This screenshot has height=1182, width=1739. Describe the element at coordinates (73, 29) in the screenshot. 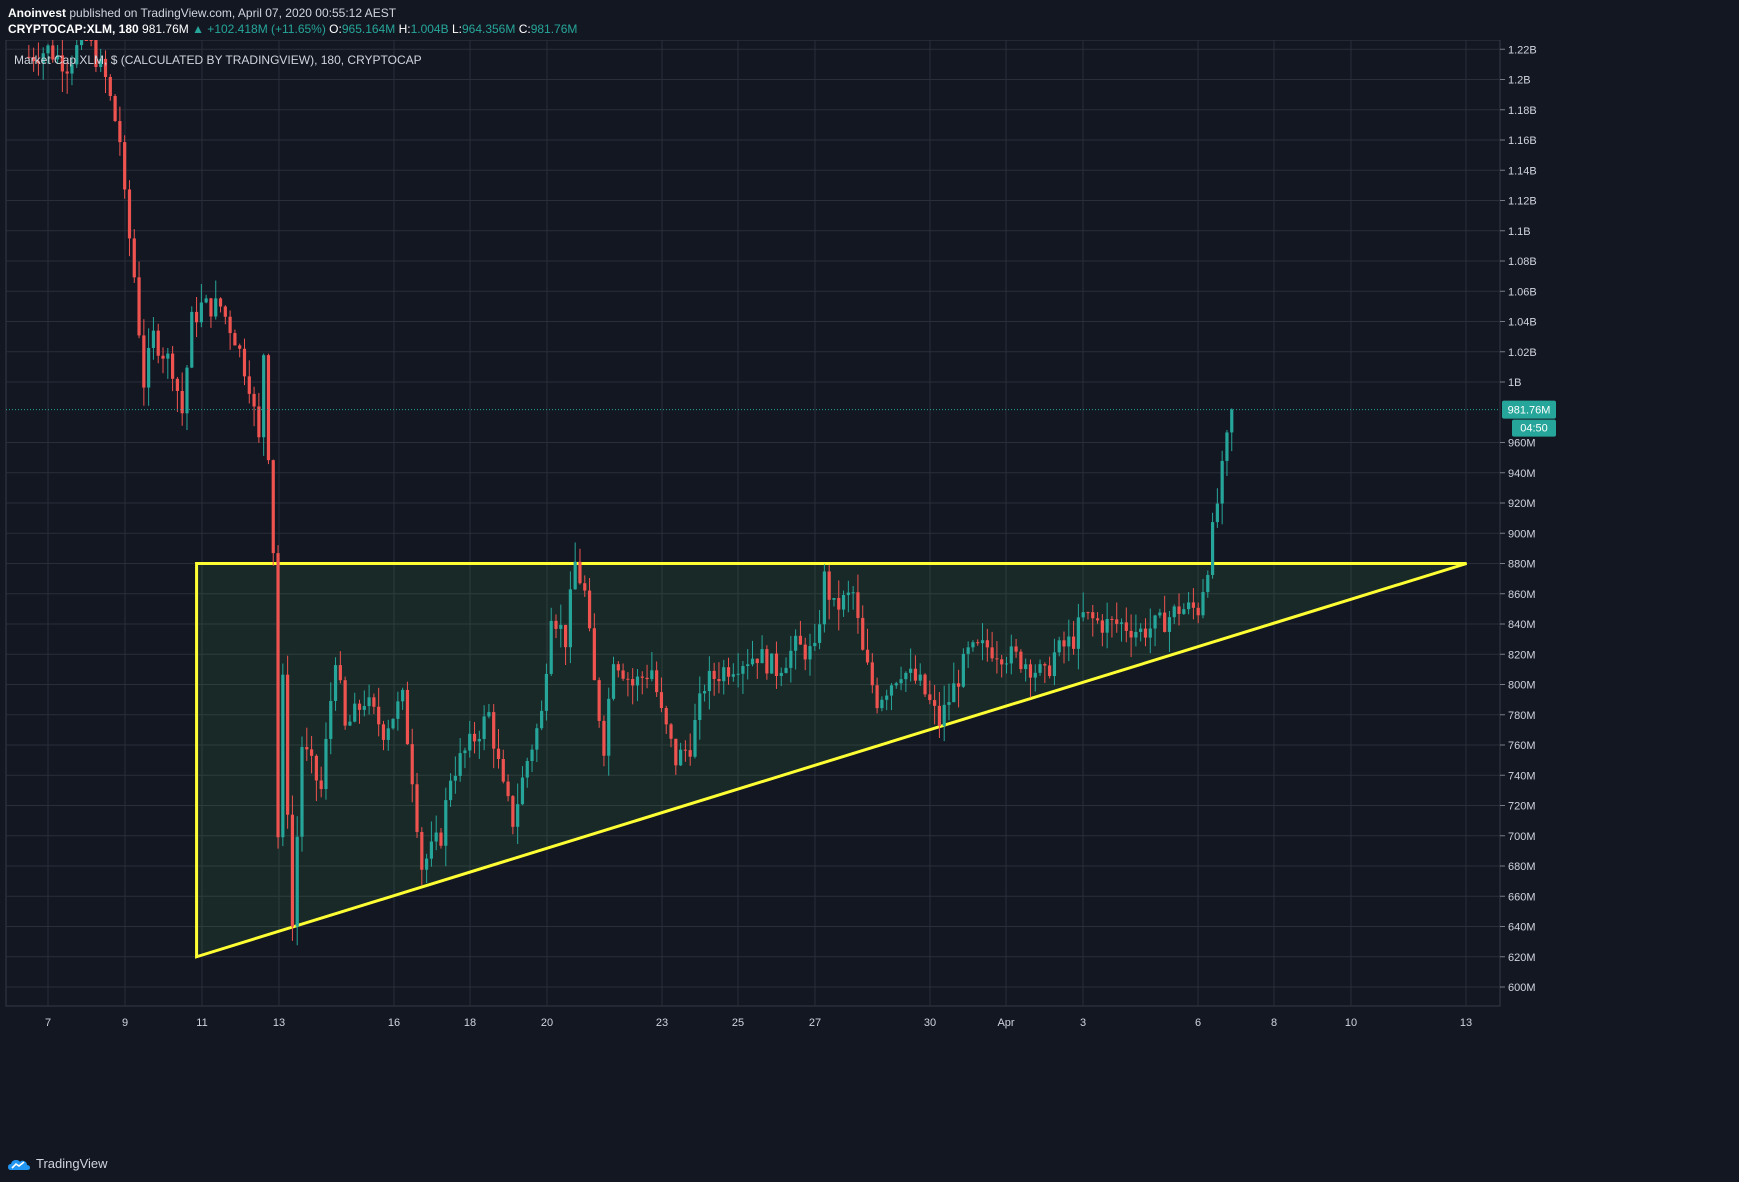

I see `symbol-label: CRYPTOCAP:XLM, 180` at that location.